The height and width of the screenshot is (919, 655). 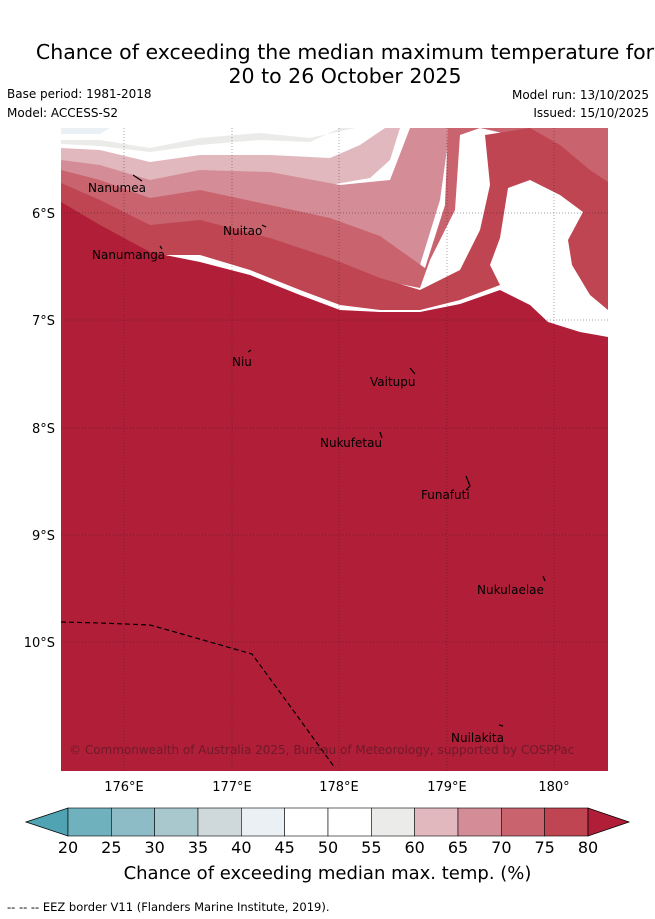 What do you see at coordinates (447, 787) in the screenshot?
I see `lon-label-179e: 179°E` at bounding box center [447, 787].